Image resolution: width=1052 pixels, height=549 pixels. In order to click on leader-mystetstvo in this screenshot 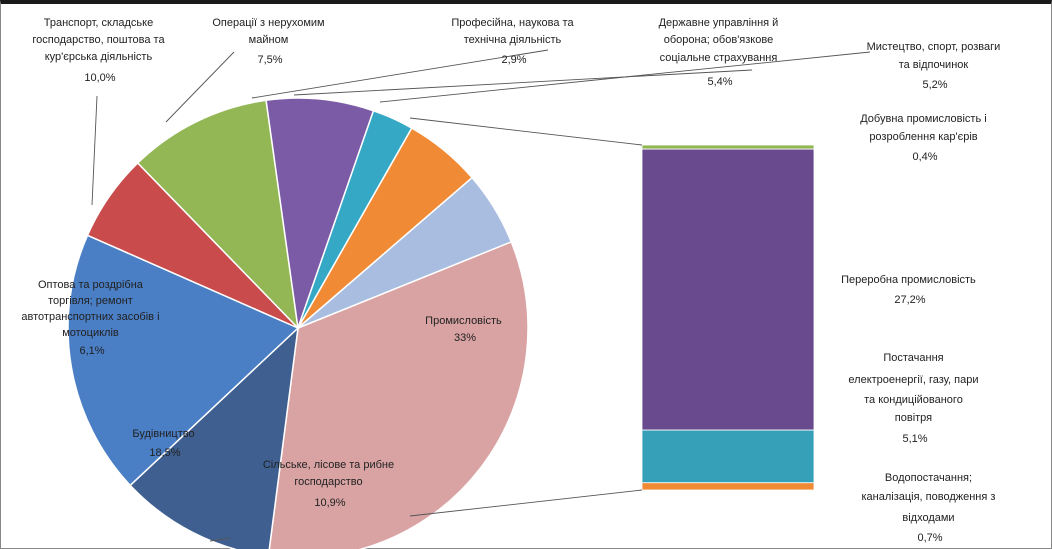, I will do `click(625, 77)`.